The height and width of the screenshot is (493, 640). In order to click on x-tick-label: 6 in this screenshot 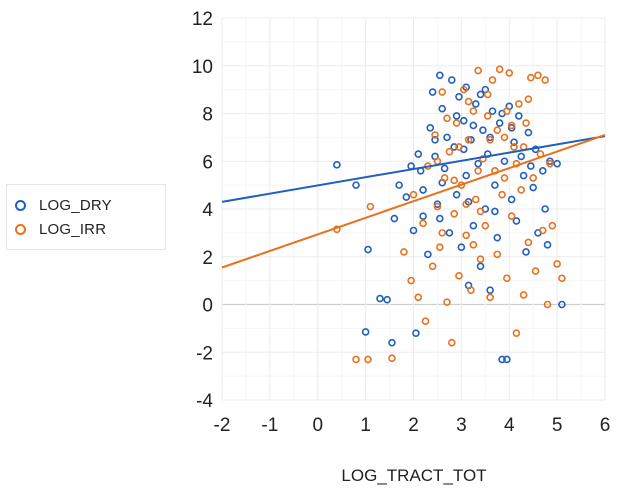, I will do `click(605, 425)`.